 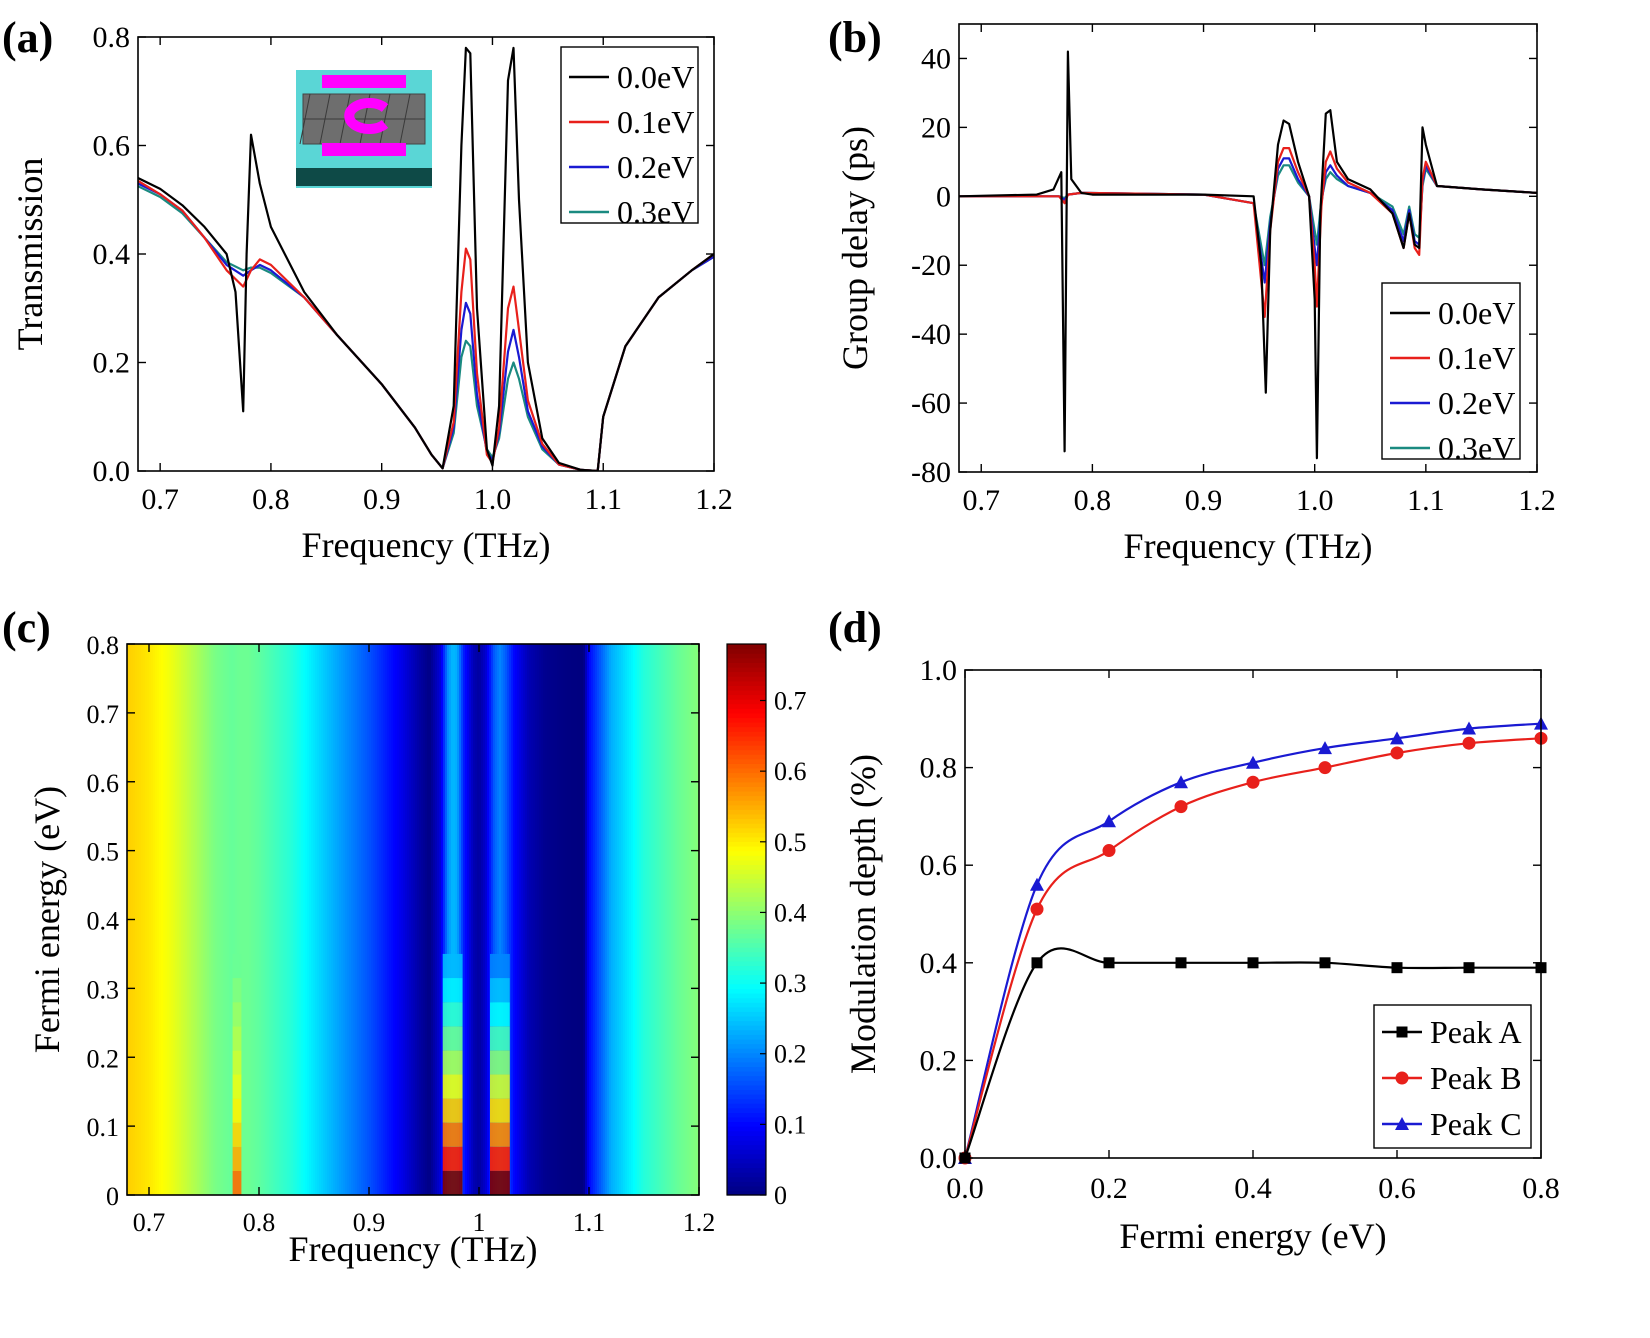 I want to click on colorbar-tick-label: 0.4, so click(x=790, y=912).